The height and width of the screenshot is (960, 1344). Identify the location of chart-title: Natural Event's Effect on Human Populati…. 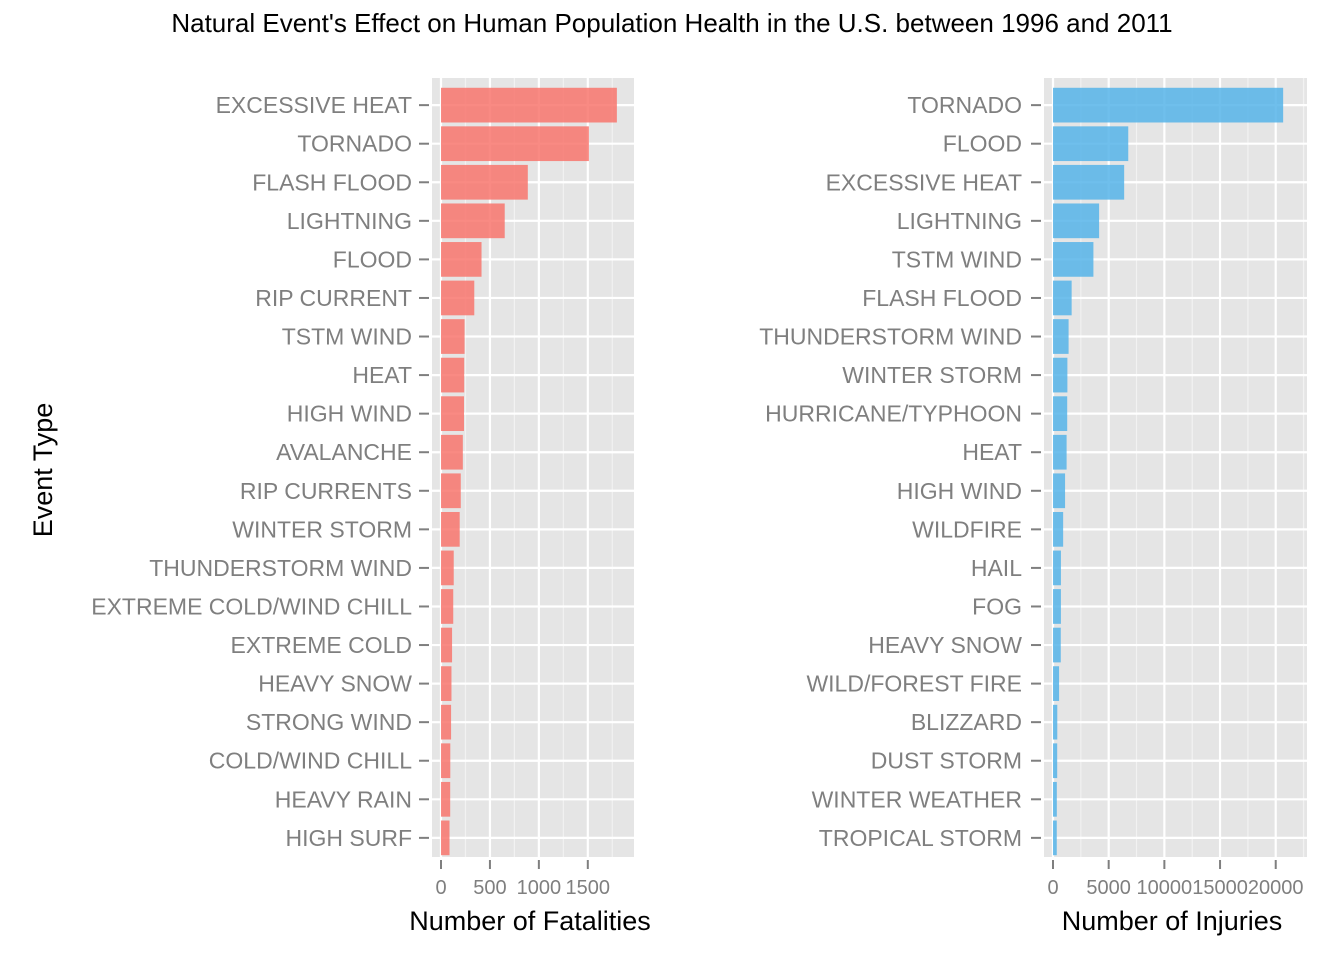
(671, 23).